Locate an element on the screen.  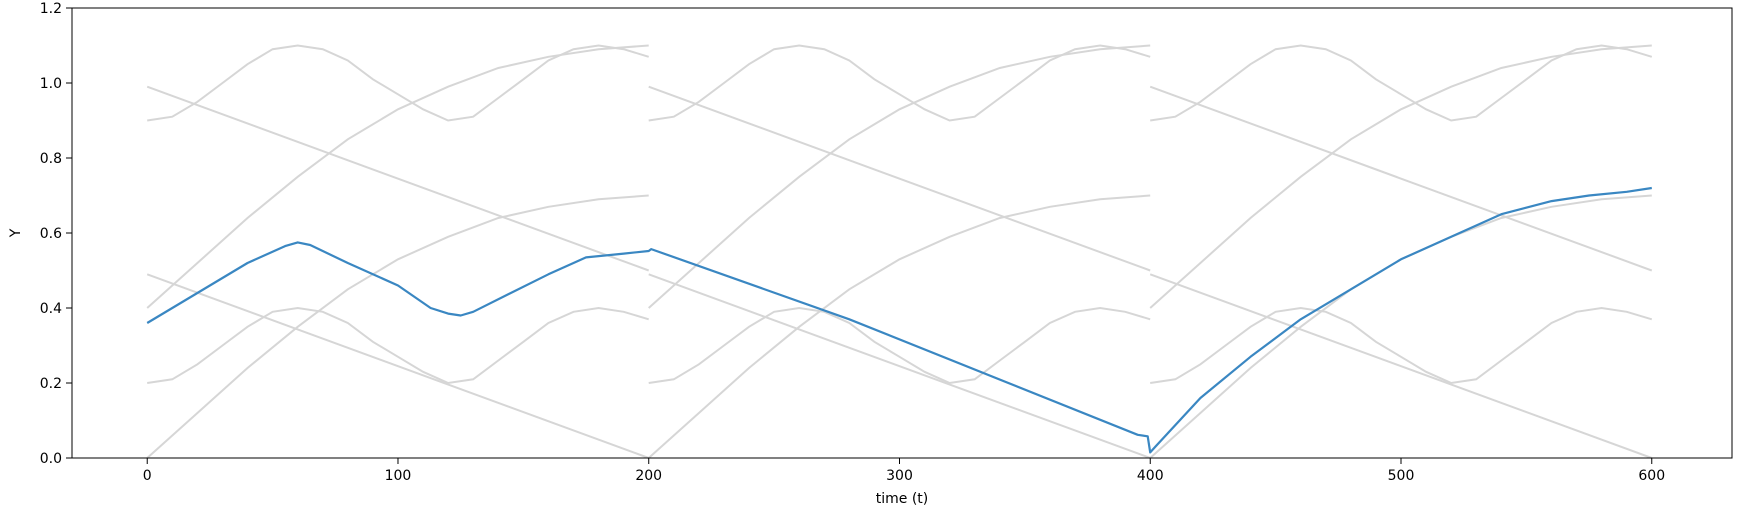
y-tick-label: 0.2 is located at coordinates (51, 384).